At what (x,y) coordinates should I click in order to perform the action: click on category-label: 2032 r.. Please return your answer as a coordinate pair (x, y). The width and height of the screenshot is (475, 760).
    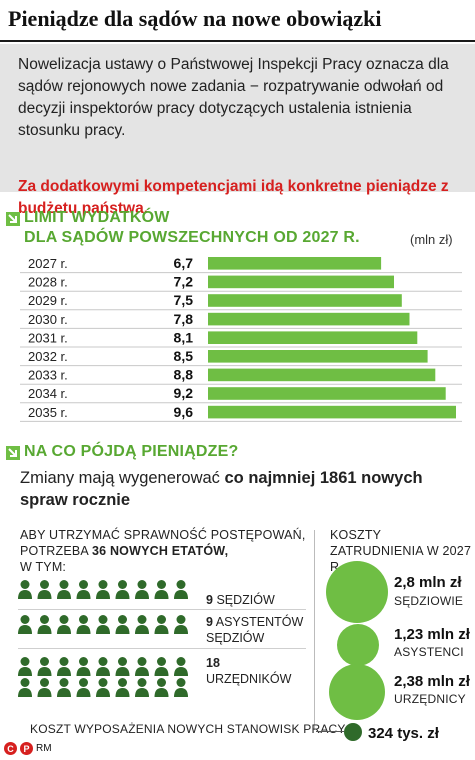
    Looking at the image, I should click on (48, 356).